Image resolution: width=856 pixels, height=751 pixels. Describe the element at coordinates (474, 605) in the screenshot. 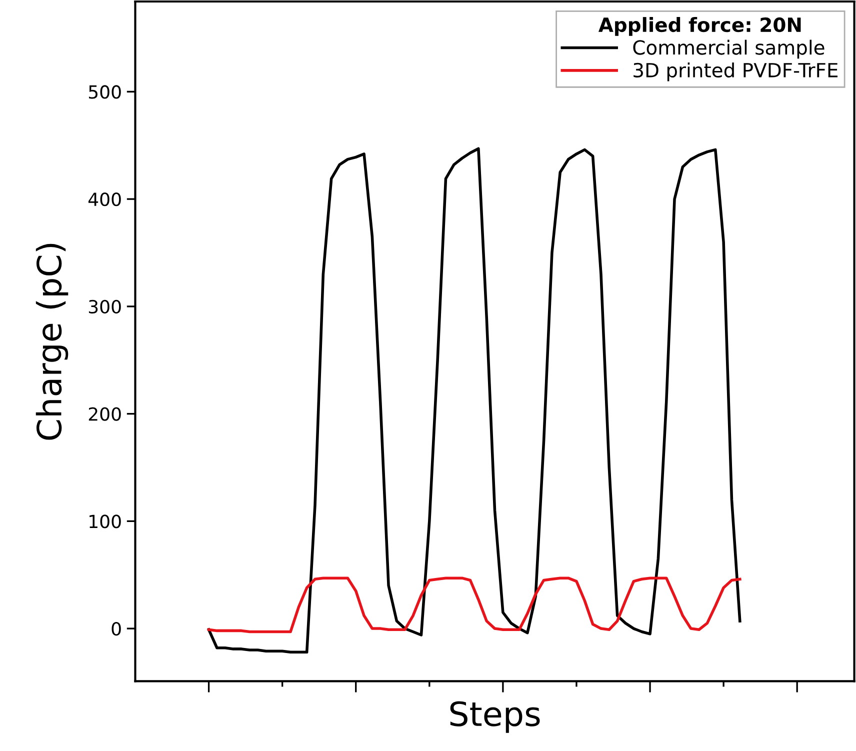

I see `line-series` at that location.